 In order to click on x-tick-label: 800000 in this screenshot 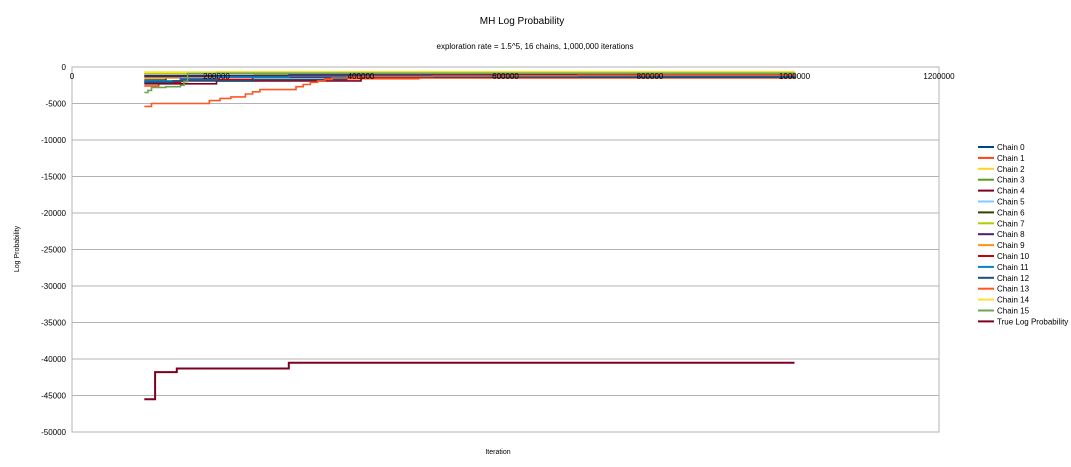, I will do `click(650, 76)`.